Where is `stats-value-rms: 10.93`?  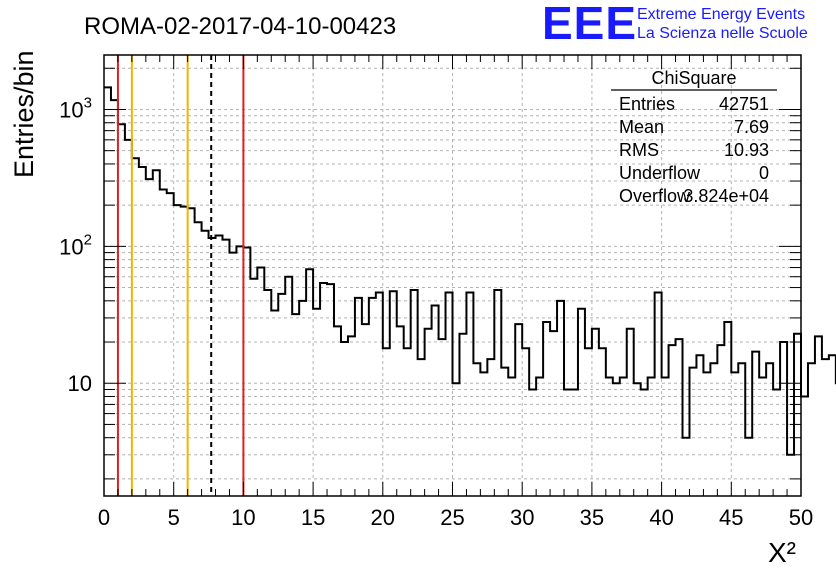
stats-value-rms: 10.93 is located at coordinates (746, 150).